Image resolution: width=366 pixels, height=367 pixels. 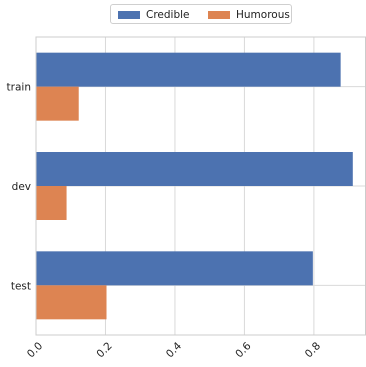 I want to click on legend-item-humorous: Humorous, so click(x=249, y=15).